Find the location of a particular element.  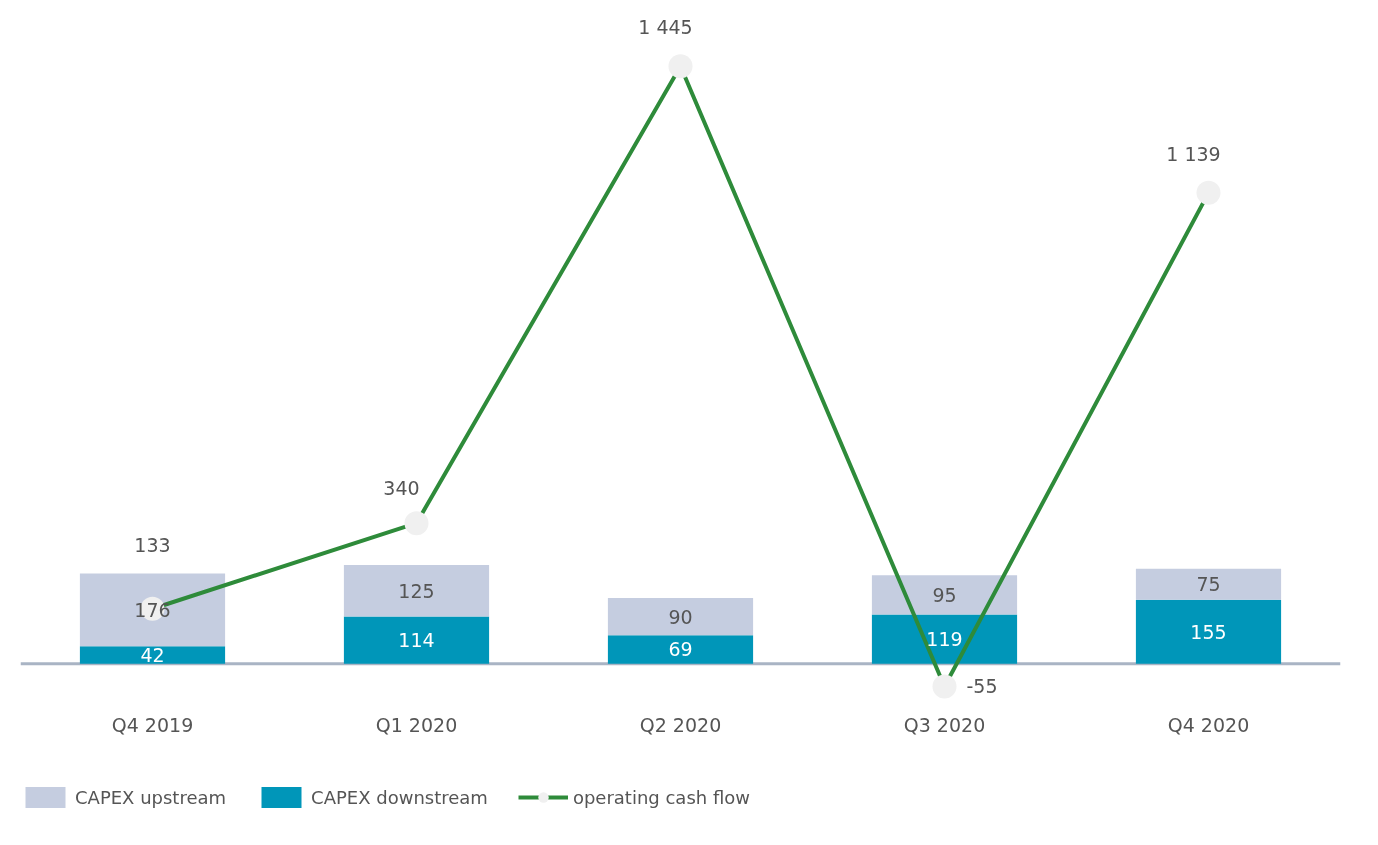

data-label: 340 is located at coordinates (401, 488).